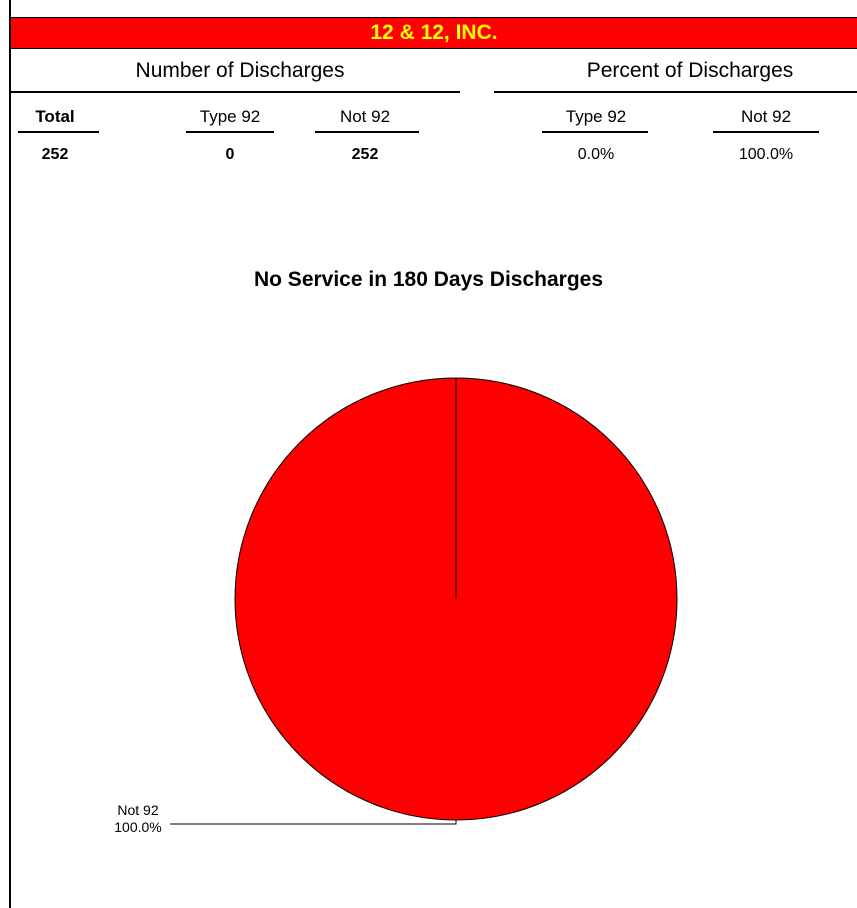 This screenshot has height=908, width=857. Describe the element at coordinates (55, 154) in the screenshot. I see `total-value: 252` at that location.